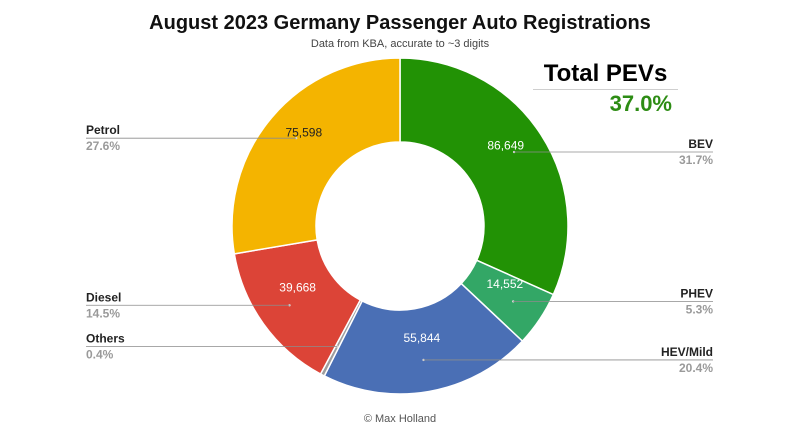  Describe the element at coordinates (103, 146) in the screenshot. I see `percent-label-petrol: 27.6%` at that location.